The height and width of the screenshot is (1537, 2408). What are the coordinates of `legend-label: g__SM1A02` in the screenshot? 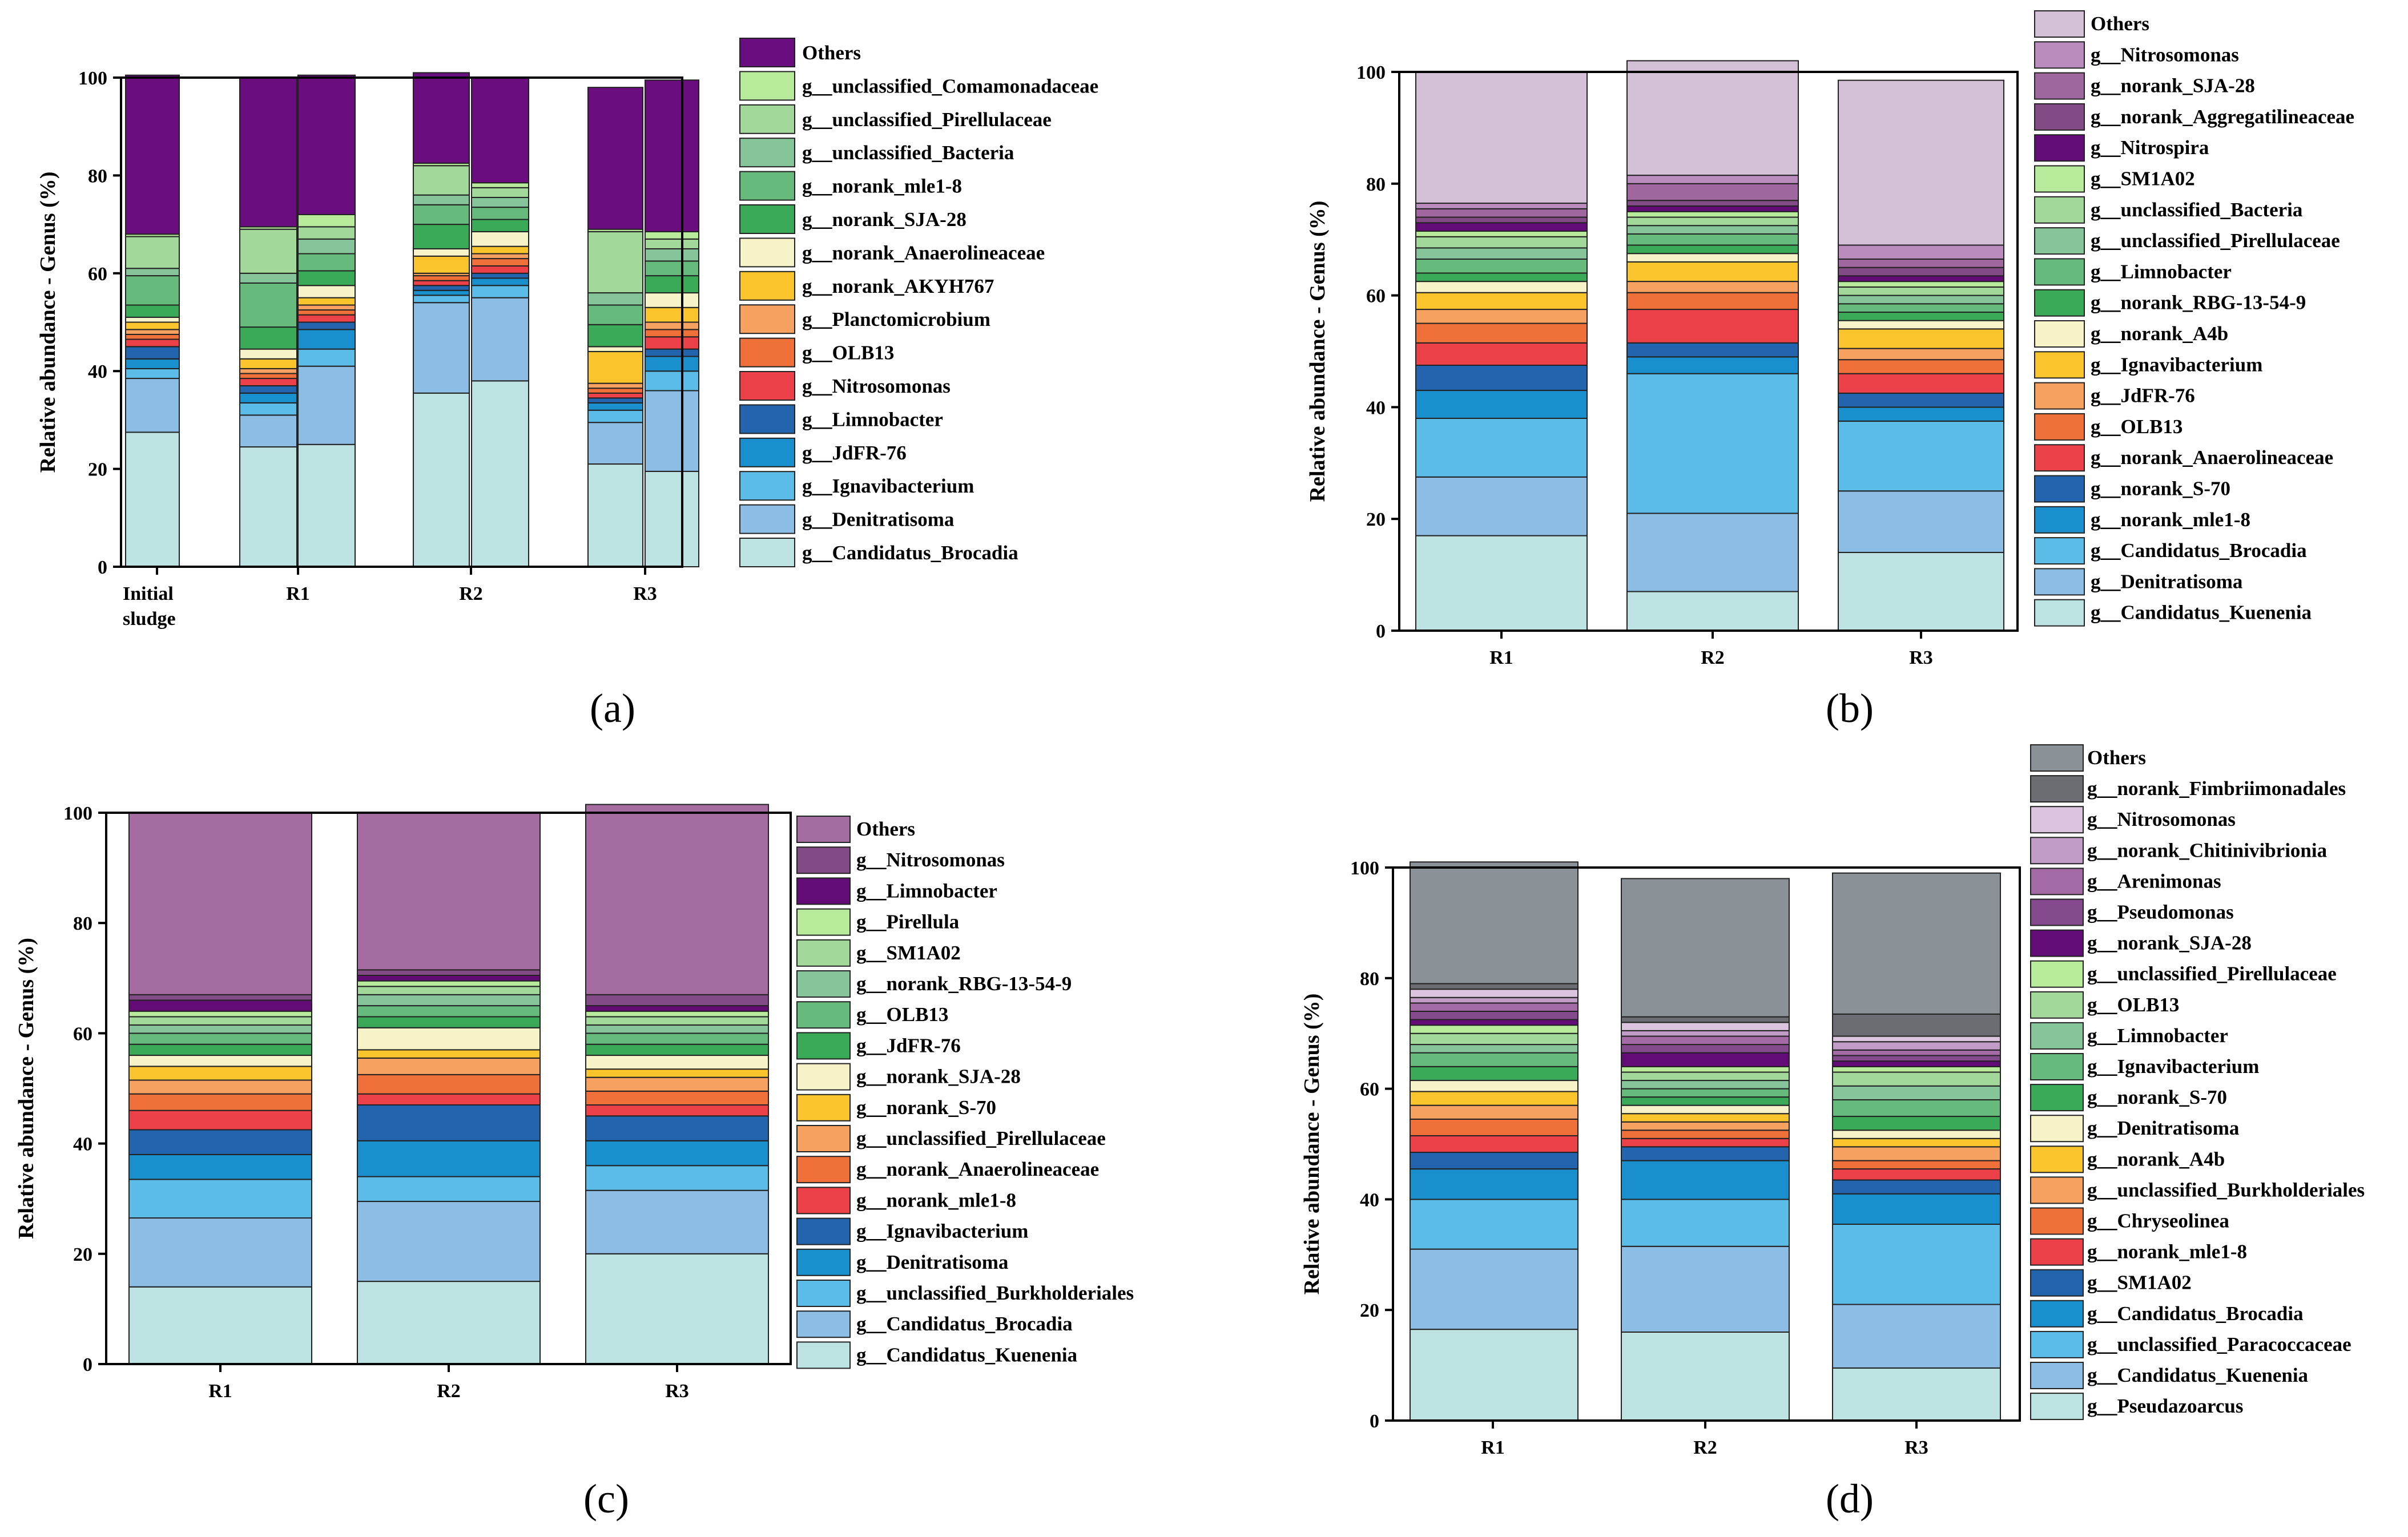 It's located at (2139, 1283).